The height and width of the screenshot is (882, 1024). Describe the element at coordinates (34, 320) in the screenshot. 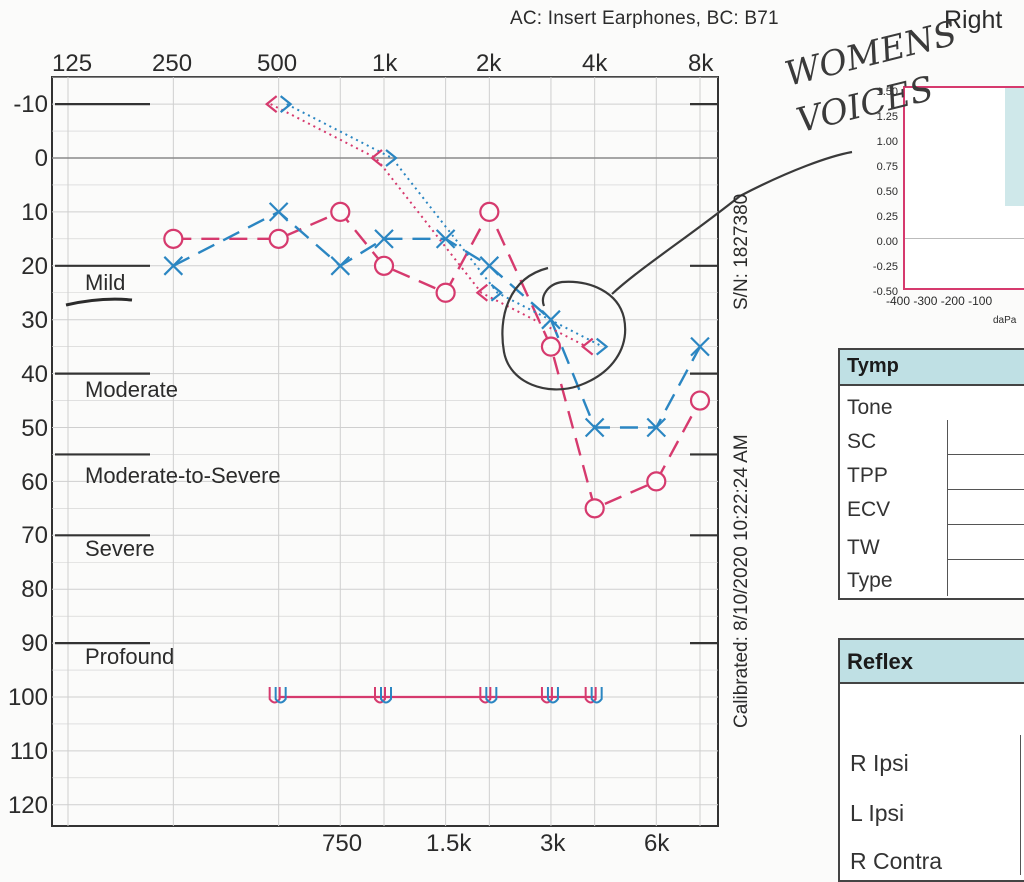

I see `db-label: 30` at that location.